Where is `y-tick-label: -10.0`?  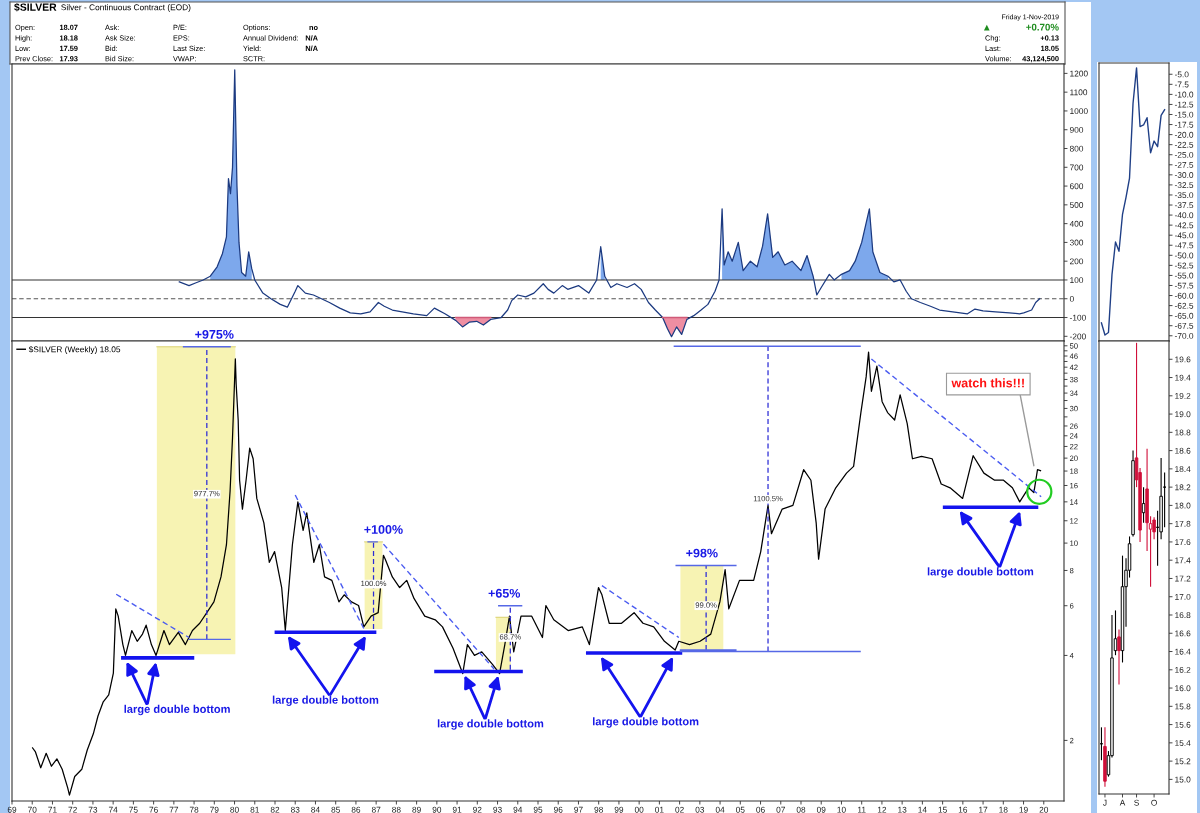
y-tick-label: -10.0 is located at coordinates (1184, 94).